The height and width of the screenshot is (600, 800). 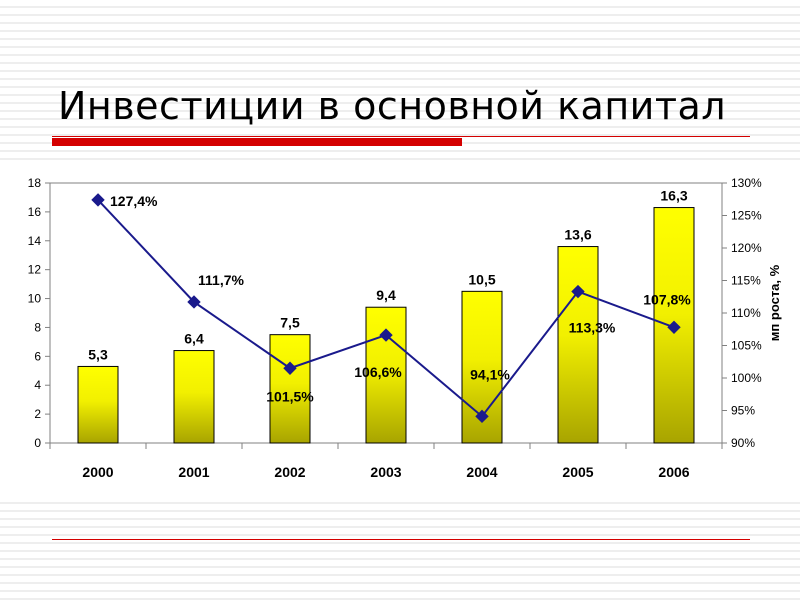 I want to click on x-category-label: 2001, so click(x=193, y=472).